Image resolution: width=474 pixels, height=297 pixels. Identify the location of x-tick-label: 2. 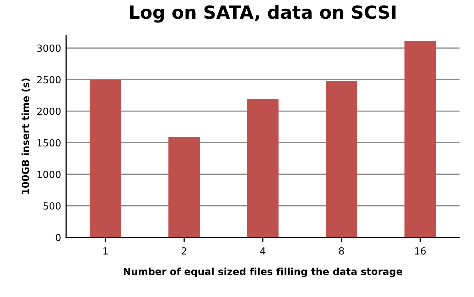
(184, 251).